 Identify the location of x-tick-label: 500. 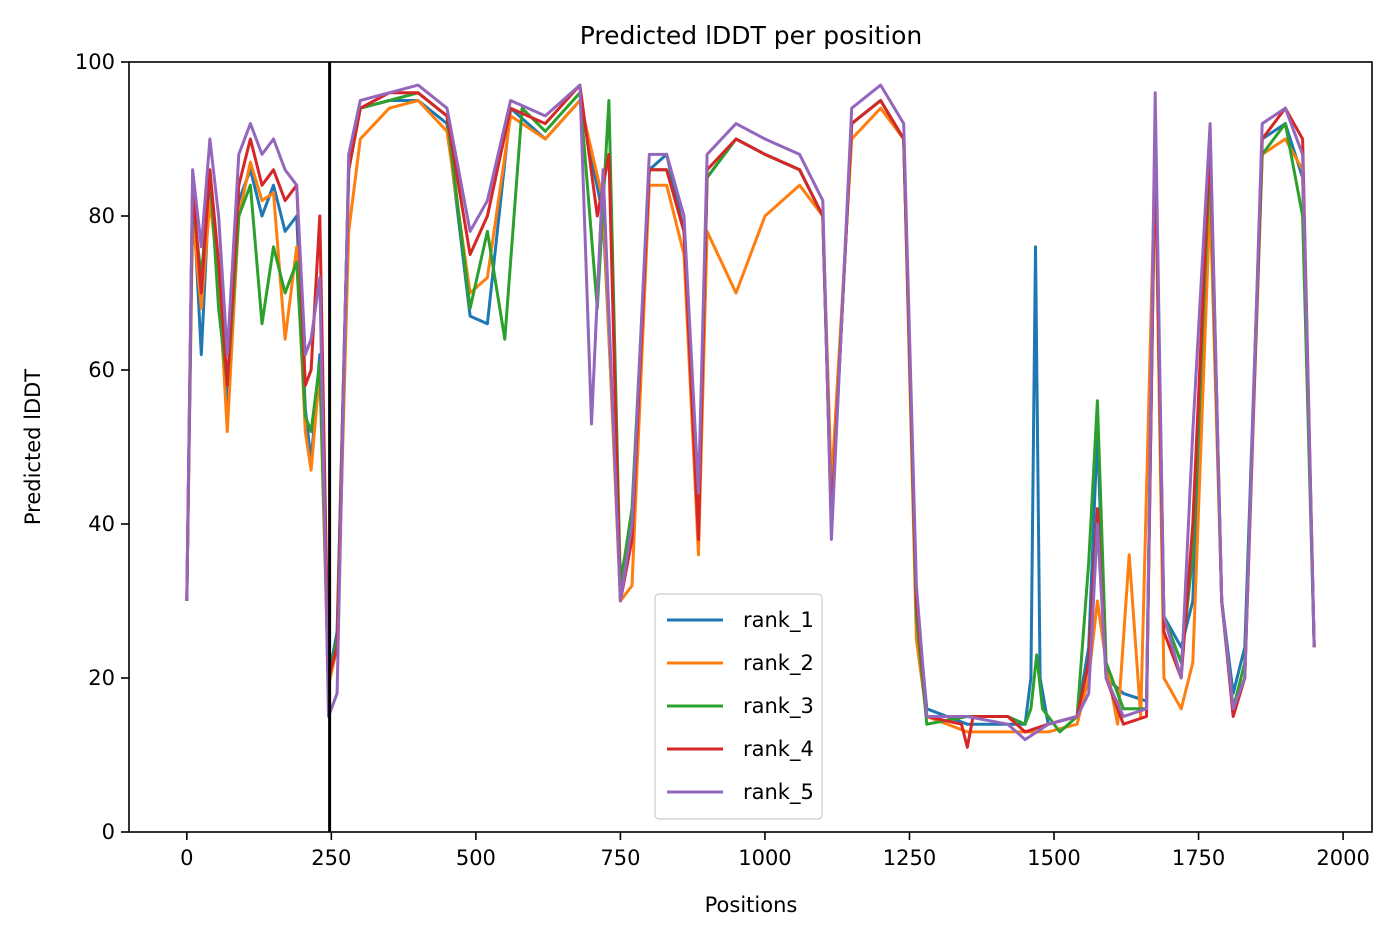
(476, 858).